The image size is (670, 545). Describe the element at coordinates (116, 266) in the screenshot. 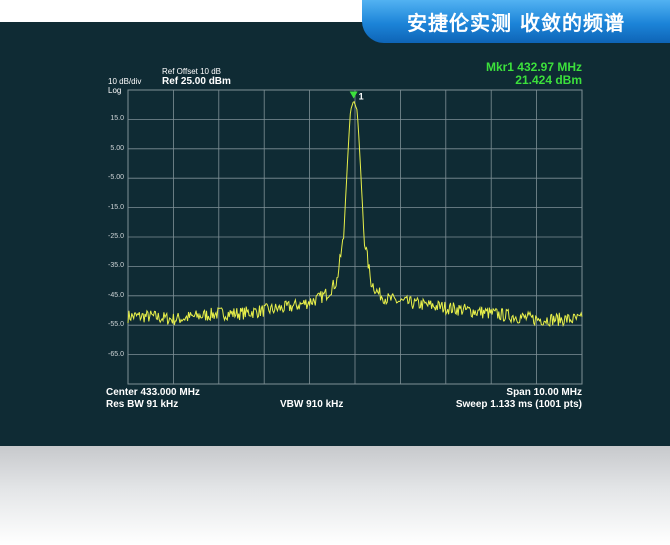

I see `y-tick-label: -35.0` at that location.